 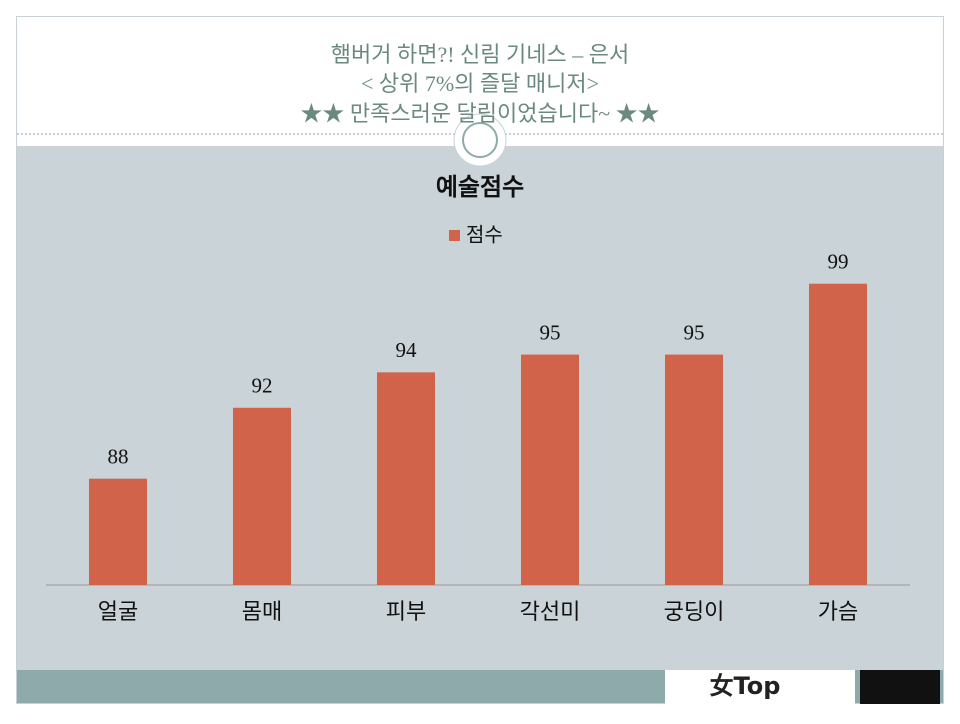 What do you see at coordinates (480, 83) in the screenshot?
I see `slide-title-line: < 상위 7%의 즐달 매니저>` at bounding box center [480, 83].